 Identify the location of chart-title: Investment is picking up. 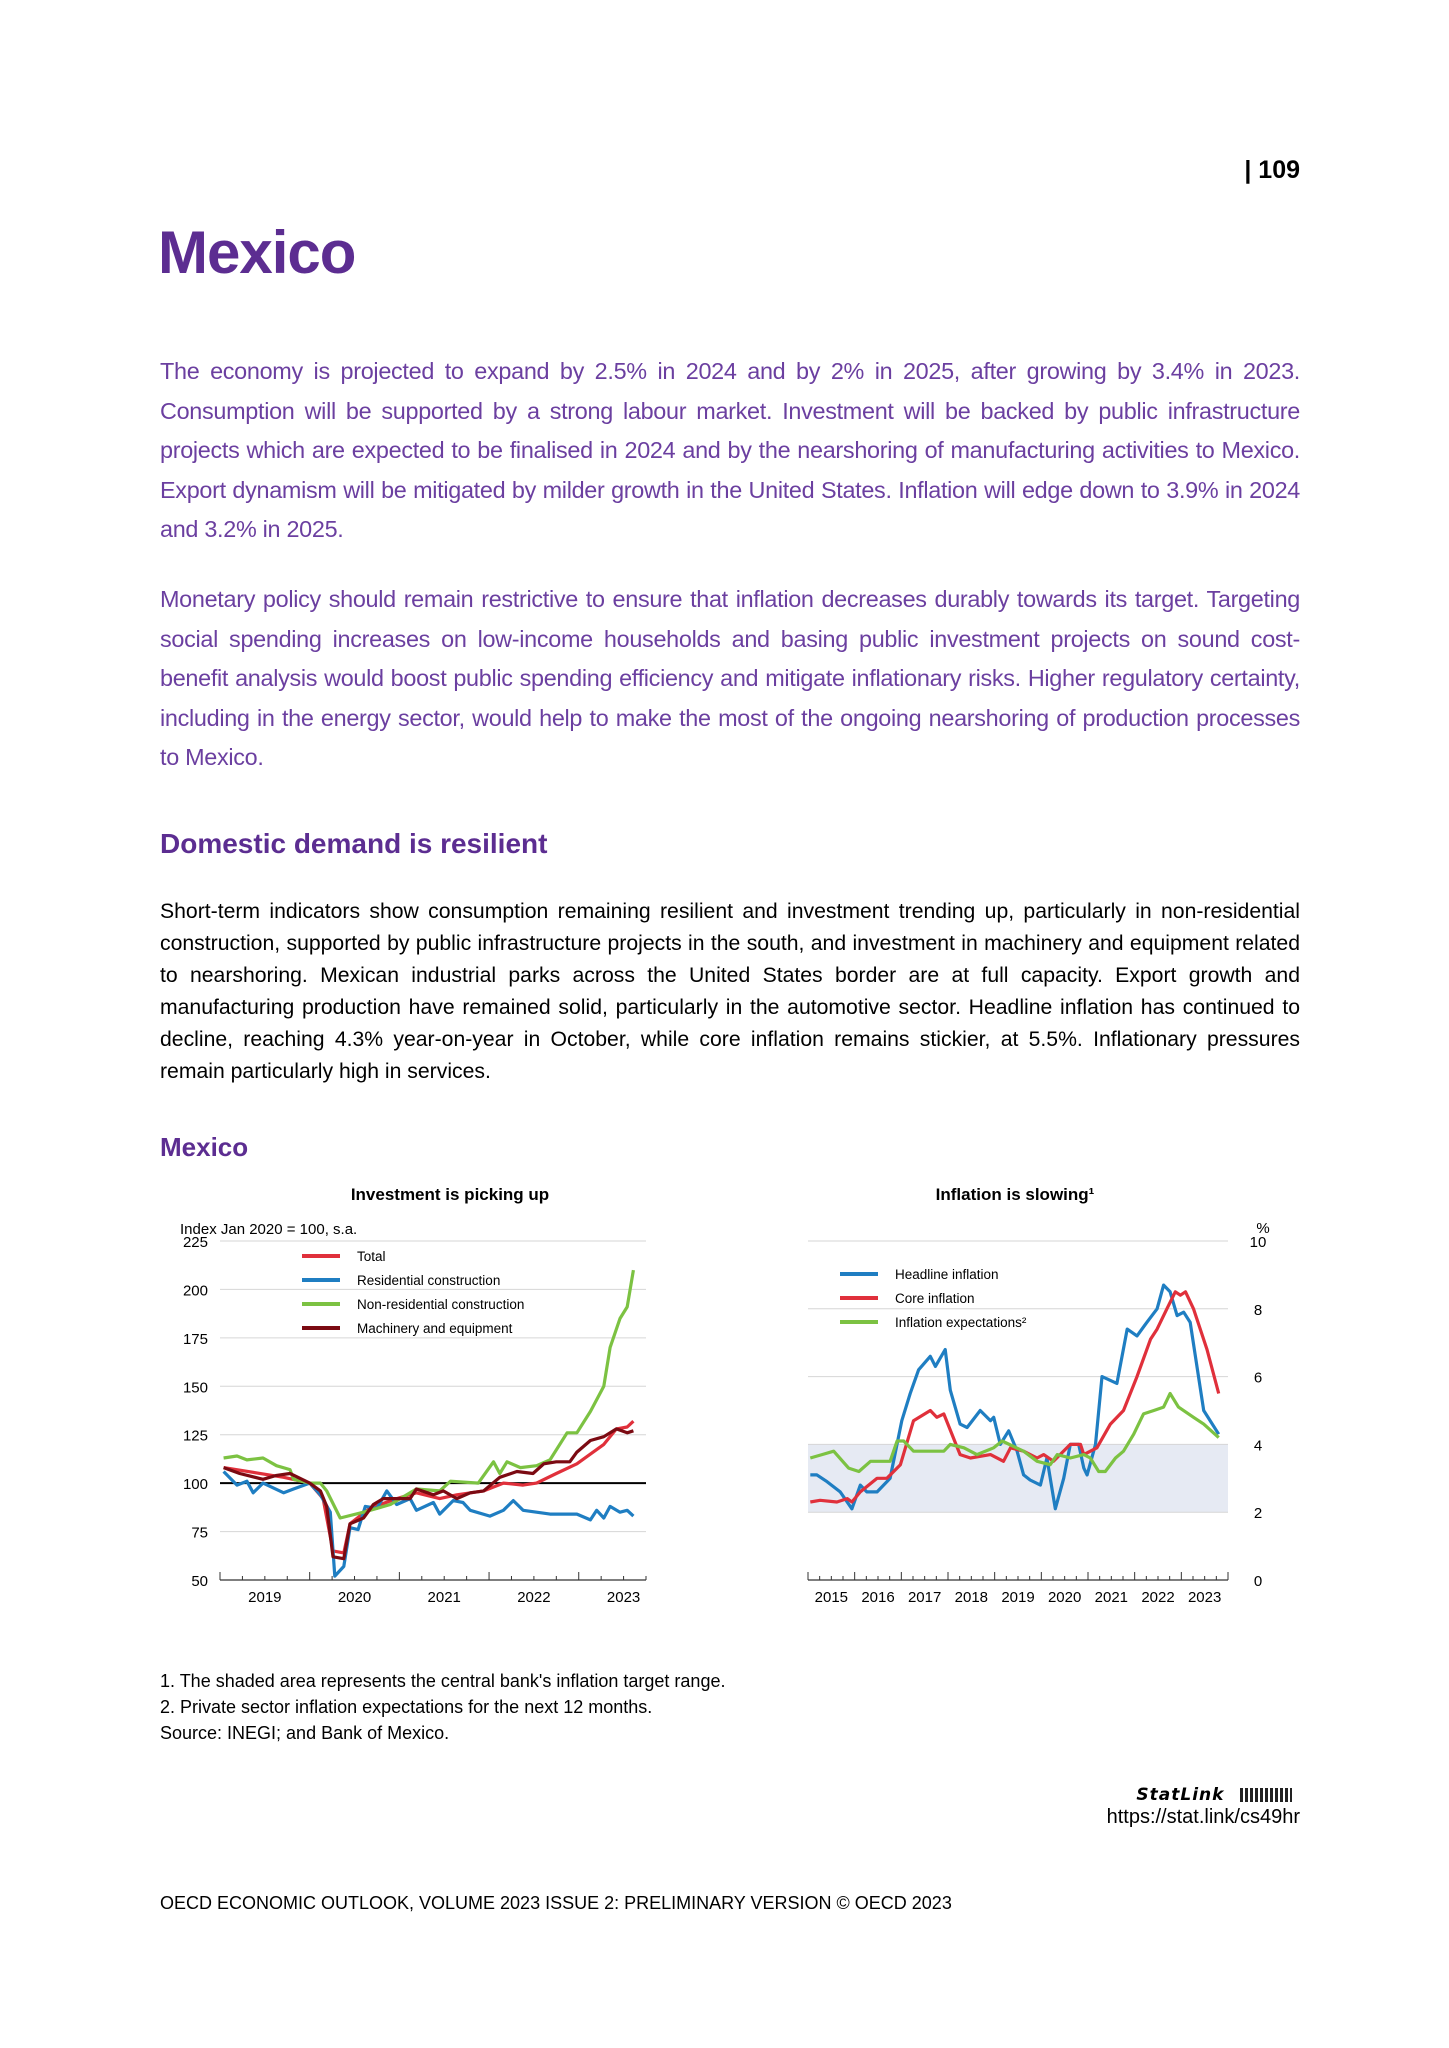
(450, 1194).